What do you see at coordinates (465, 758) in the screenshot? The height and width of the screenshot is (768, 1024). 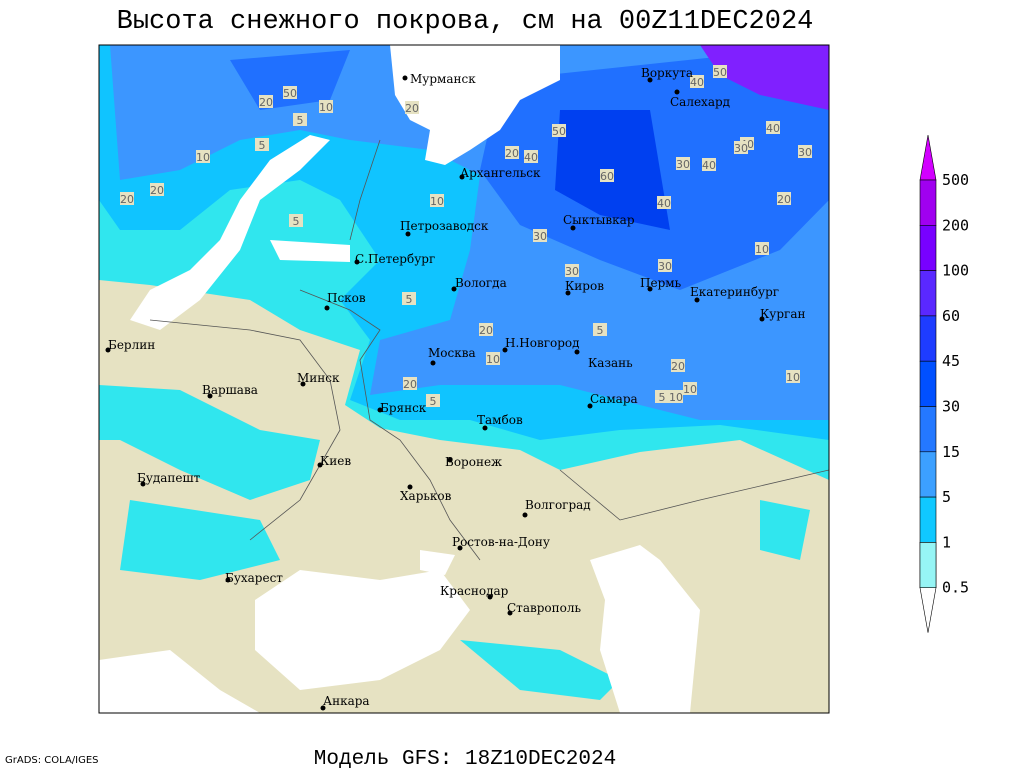 I see `model: Модель GFS: 18Z10DEC2024` at bounding box center [465, 758].